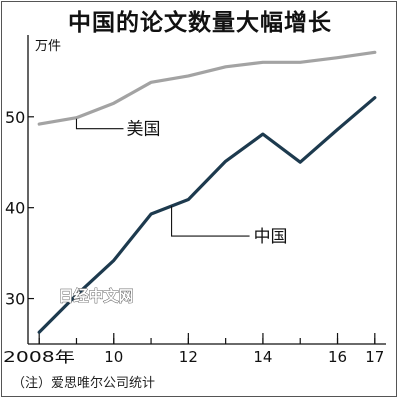  Describe the element at coordinates (95, 296) in the screenshot. I see `watermark: 日经中文网` at that location.